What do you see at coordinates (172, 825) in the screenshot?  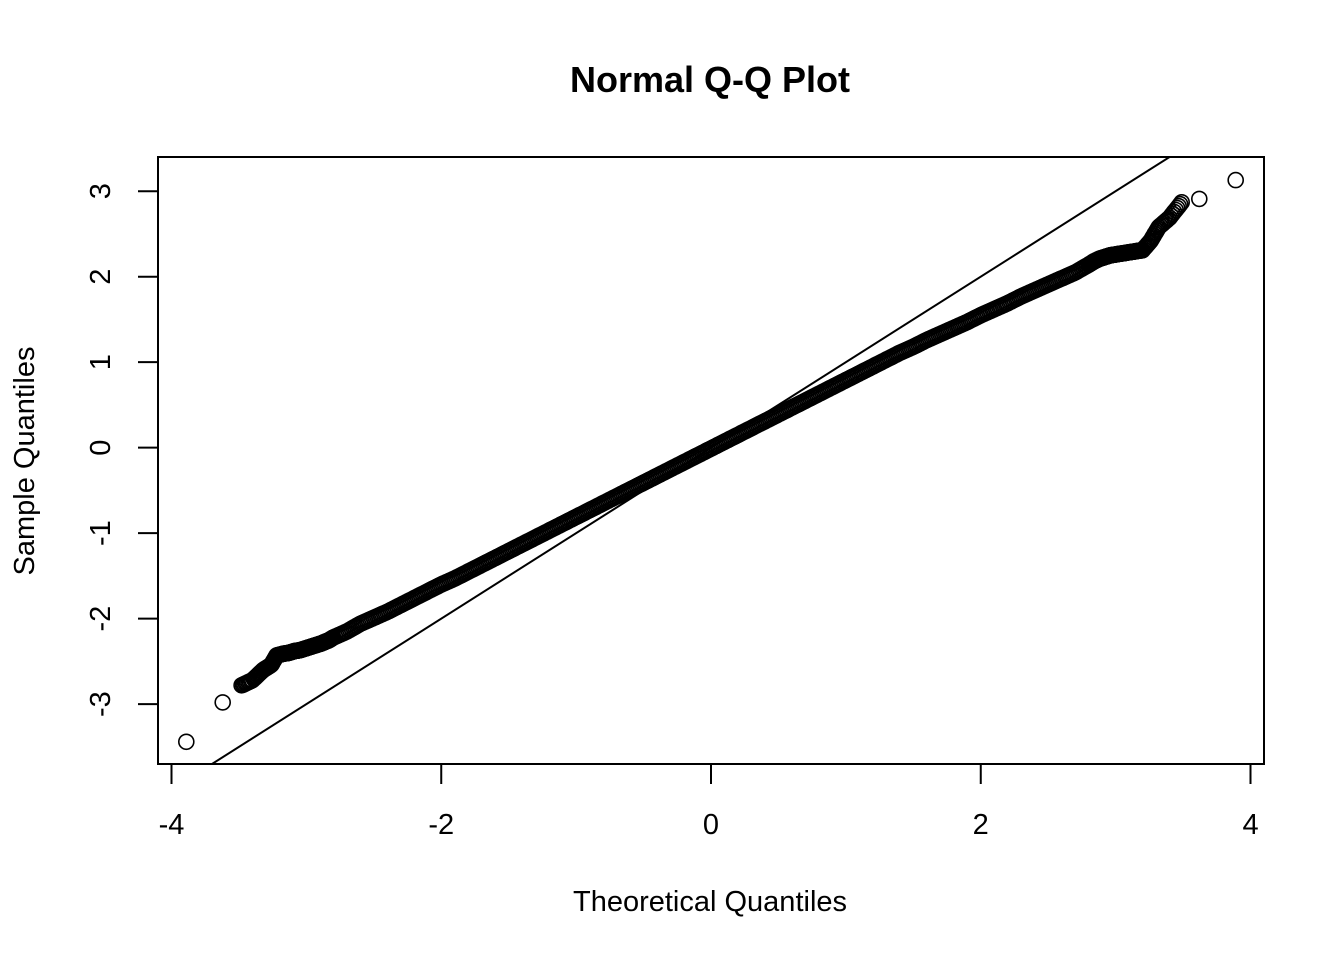 I see `x-tick-label: -4` at bounding box center [172, 825].